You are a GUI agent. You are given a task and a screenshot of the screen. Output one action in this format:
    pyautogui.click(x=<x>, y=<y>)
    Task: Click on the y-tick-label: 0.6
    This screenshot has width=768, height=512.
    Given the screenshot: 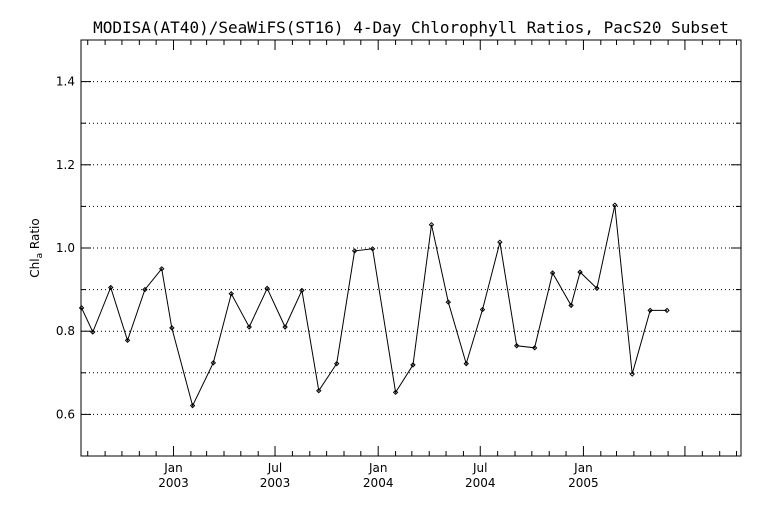 What is the action you would take?
    pyautogui.click(x=65, y=414)
    